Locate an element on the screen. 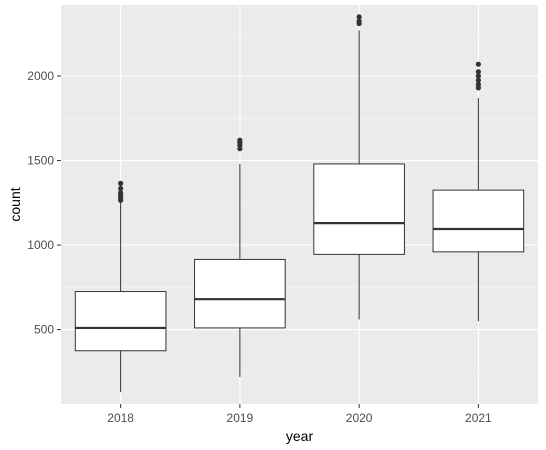  y-tick-label: 2000 is located at coordinates (40, 76).